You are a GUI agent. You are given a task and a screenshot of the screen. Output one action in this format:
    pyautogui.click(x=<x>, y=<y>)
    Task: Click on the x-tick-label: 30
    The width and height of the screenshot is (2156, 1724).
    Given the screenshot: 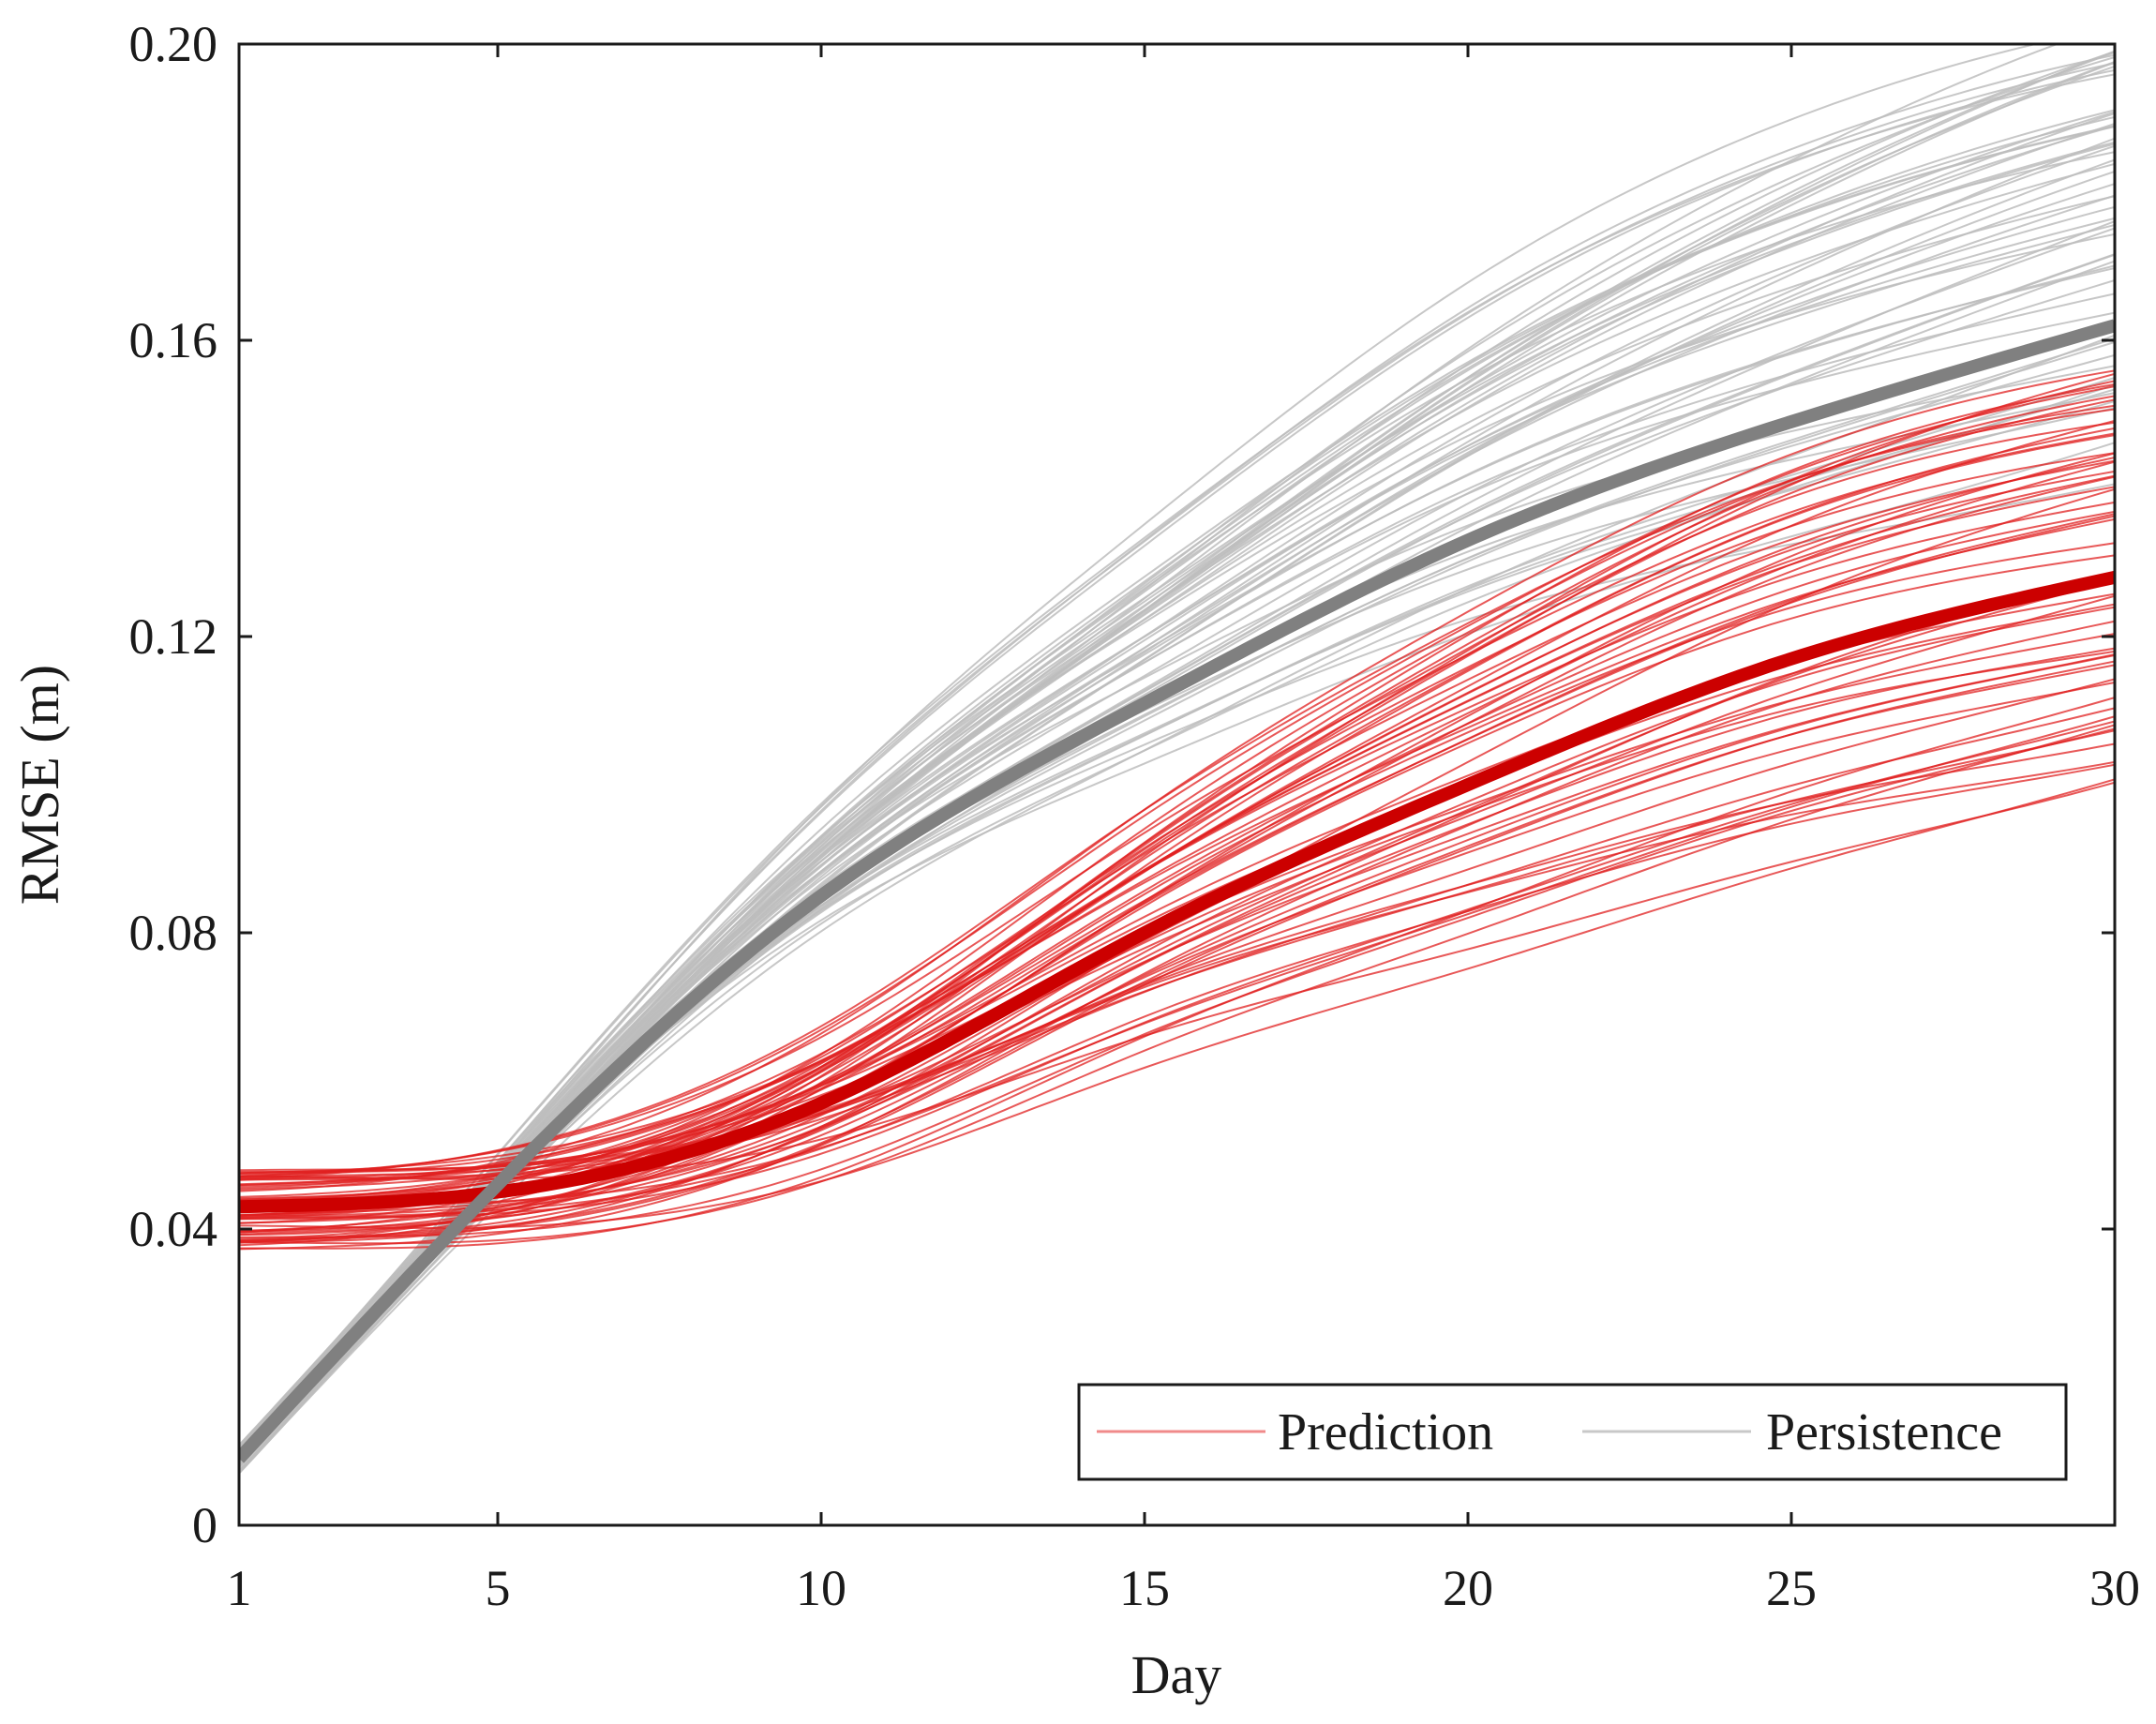 What is the action you would take?
    pyautogui.click(x=2114, y=1588)
    